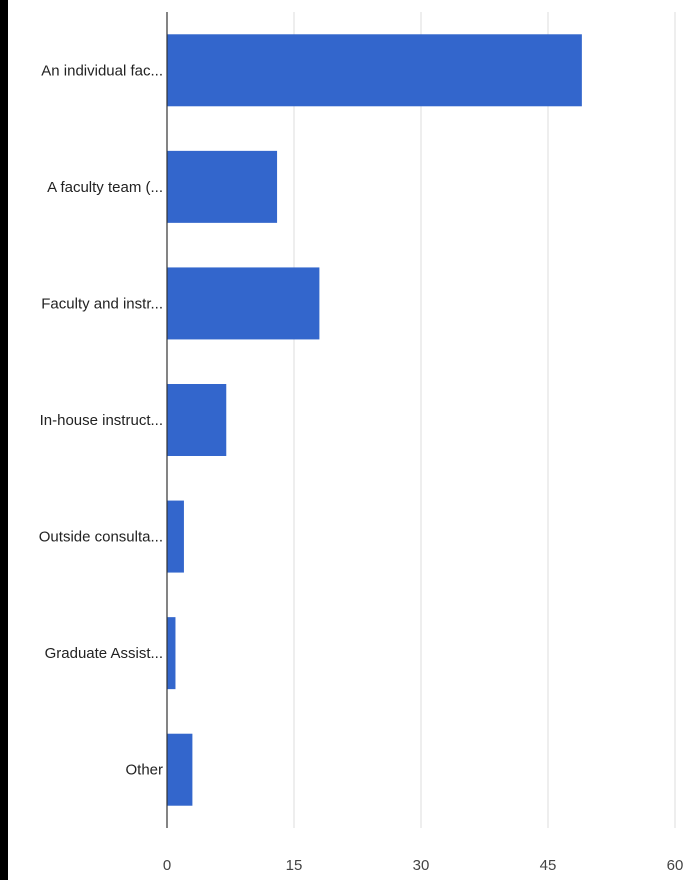 This screenshot has width=685, height=880. Describe the element at coordinates (675, 865) in the screenshot. I see `x-tick-label-60: 60` at that location.